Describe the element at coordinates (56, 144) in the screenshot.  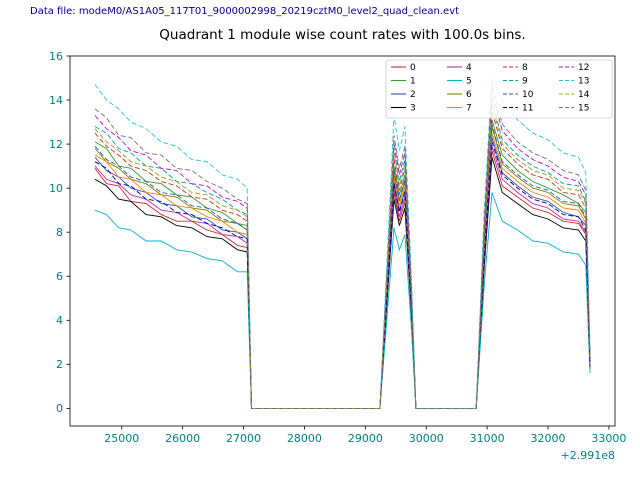
I see `y-tick-label: 12` at that location.